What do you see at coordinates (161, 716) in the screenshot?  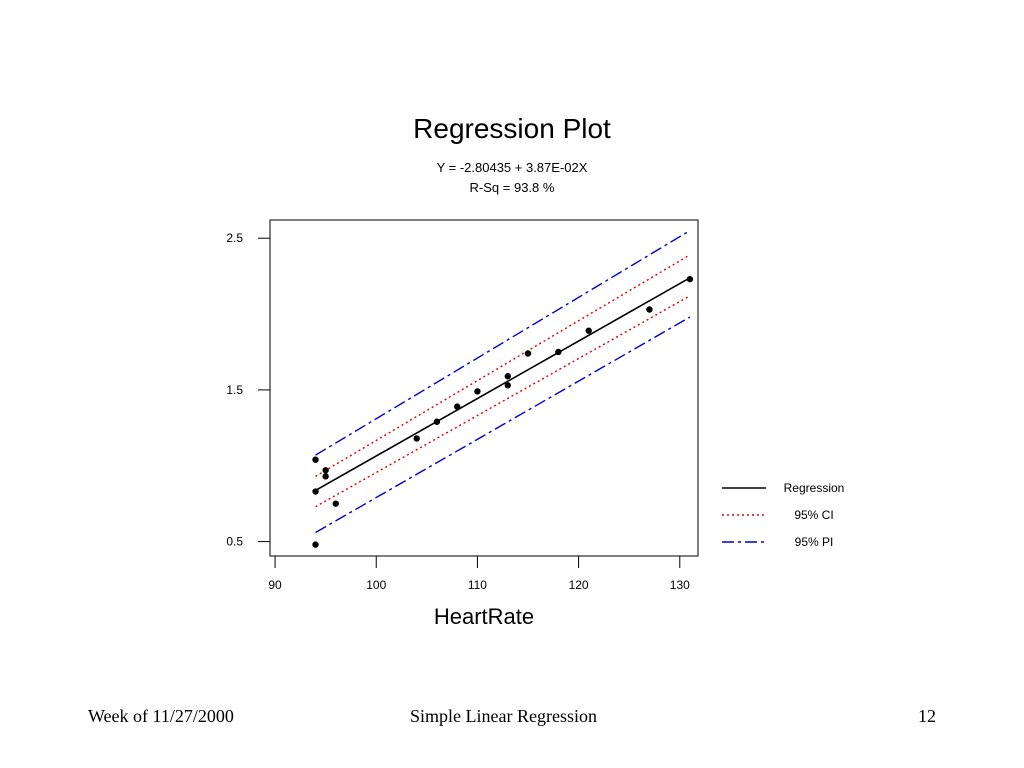 I see `footer-date: Week of 11/27/2000` at bounding box center [161, 716].